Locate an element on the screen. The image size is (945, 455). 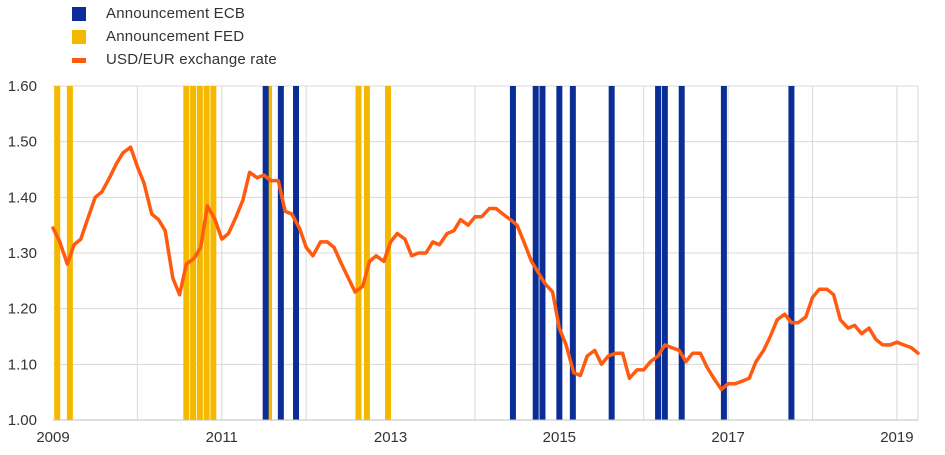
x-tick-label: 2013 is located at coordinates (390, 437).